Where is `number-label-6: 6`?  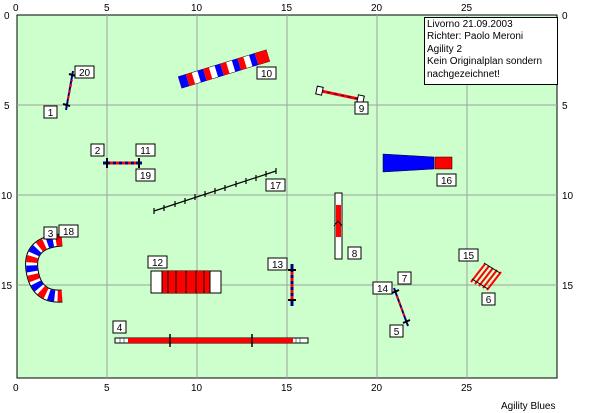
number-label-6: 6 is located at coordinates (488, 299).